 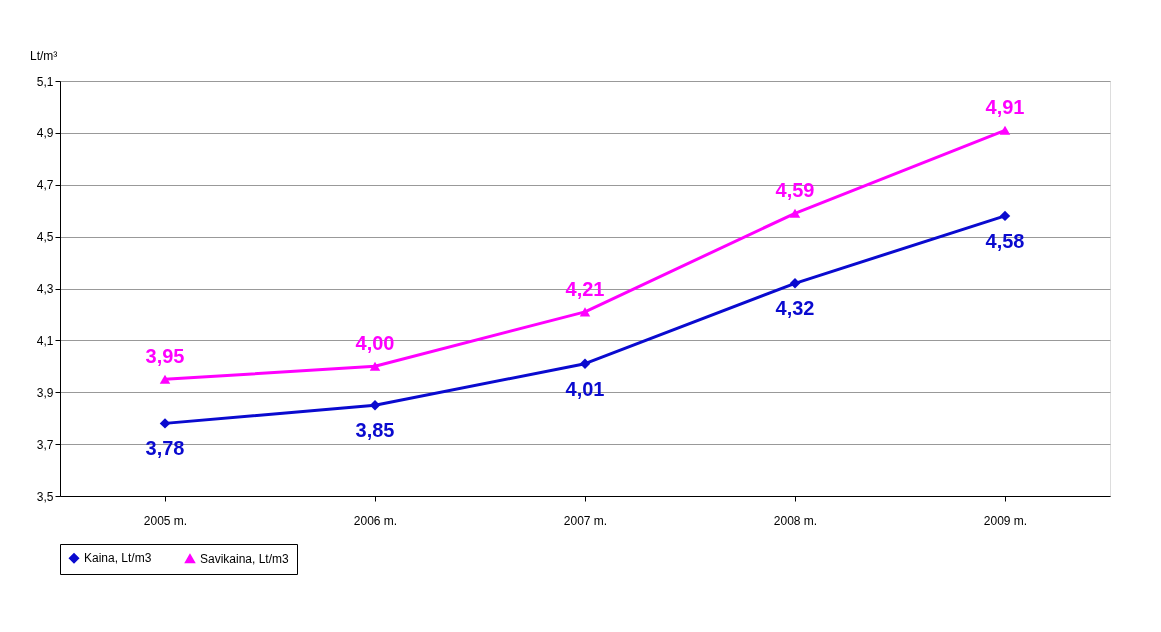 I want to click on data-label: 4,21, so click(x=585, y=288).